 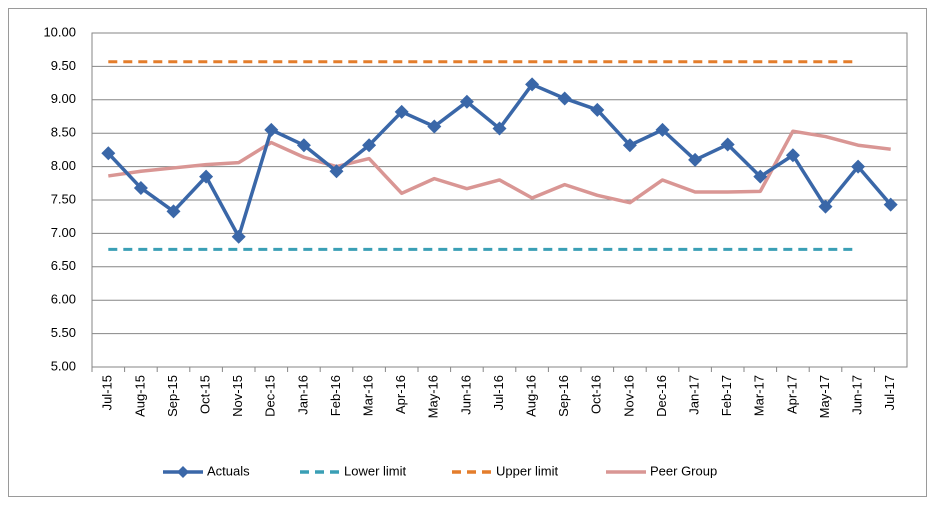 I want to click on y-tick-label: 8.00, so click(x=63, y=165).